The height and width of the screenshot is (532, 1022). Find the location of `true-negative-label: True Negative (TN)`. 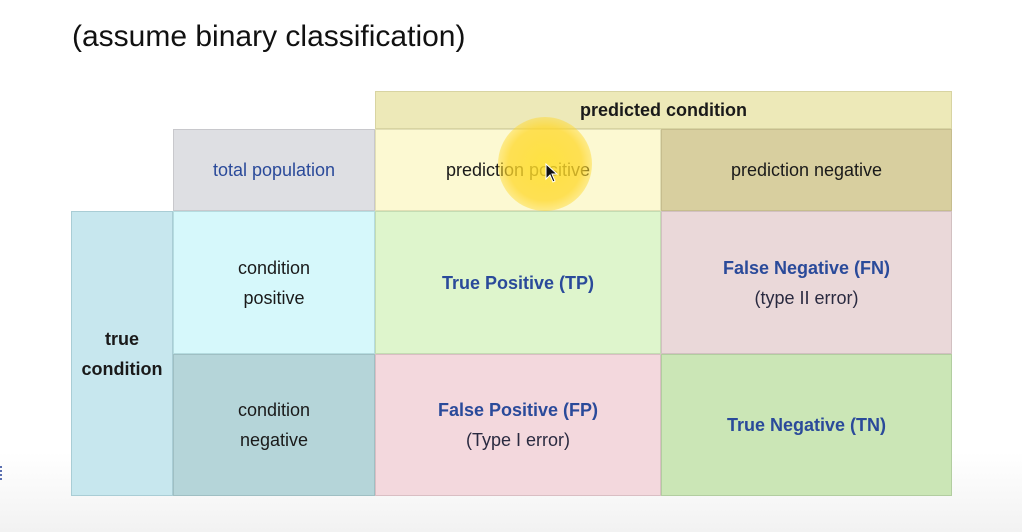

true-negative-label: True Negative (TN) is located at coordinates (806, 425).